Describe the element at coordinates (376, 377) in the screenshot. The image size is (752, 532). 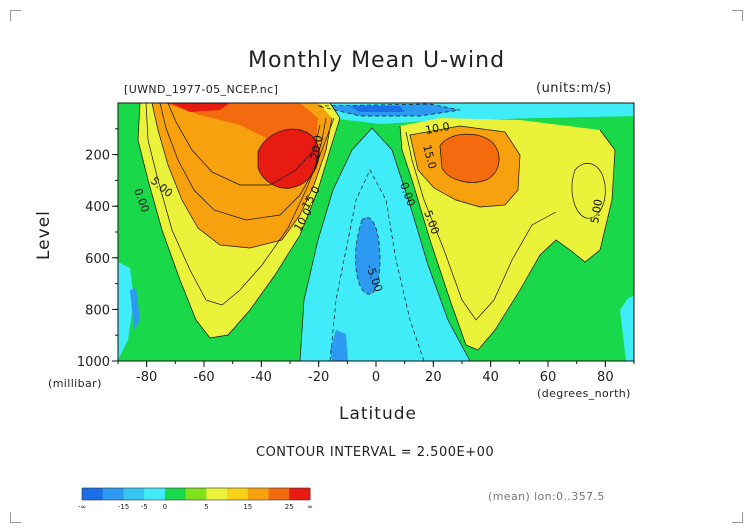
I see `x-tick-label: 0` at that location.